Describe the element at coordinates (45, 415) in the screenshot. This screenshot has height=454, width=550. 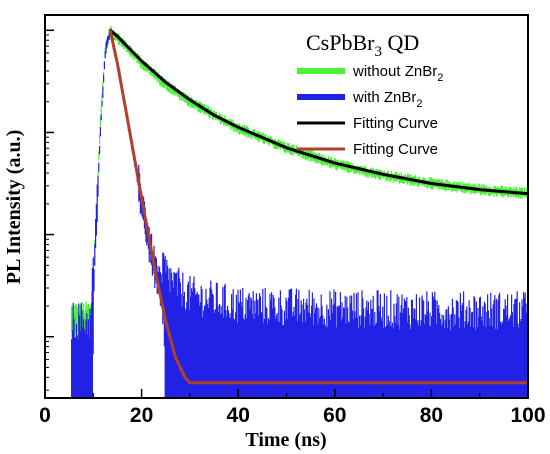
I see `x-tick-label-0: 0` at that location.